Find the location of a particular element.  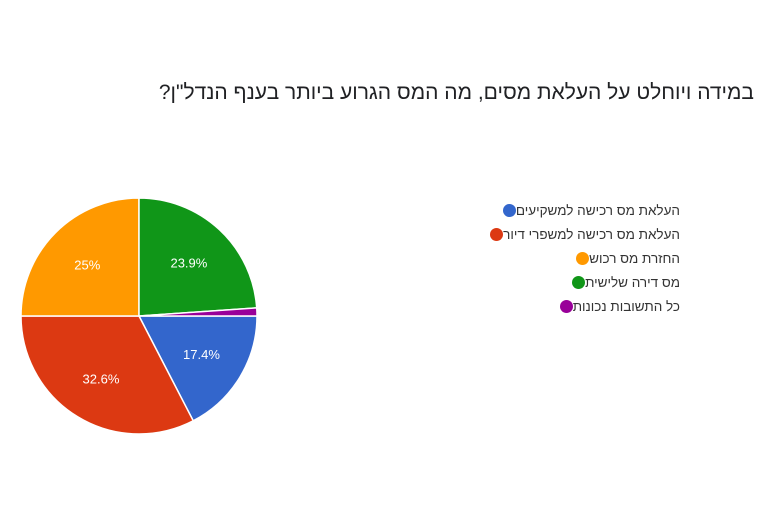

legend-item-3: מס דירה שלישית is located at coordinates (550, 282).